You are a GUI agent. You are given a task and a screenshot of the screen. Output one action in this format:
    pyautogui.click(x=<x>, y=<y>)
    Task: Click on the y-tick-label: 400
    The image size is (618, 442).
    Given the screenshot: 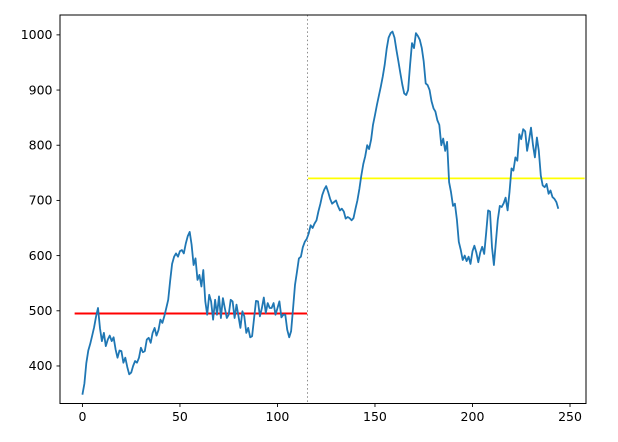 What is the action you would take?
    pyautogui.click(x=41, y=365)
    